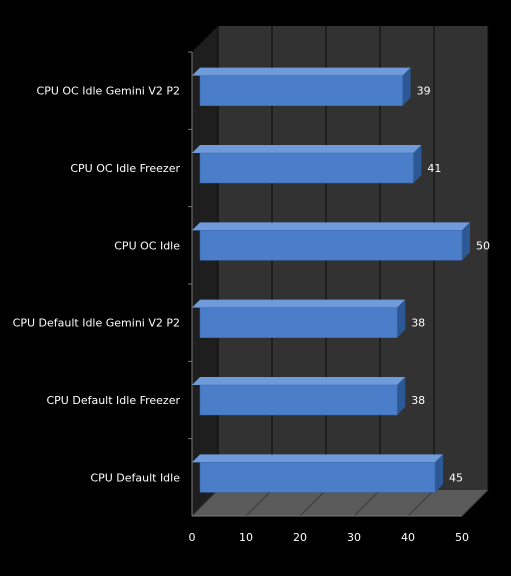  I want to click on category-label: CPU OC Idle Freezer, so click(125, 168).